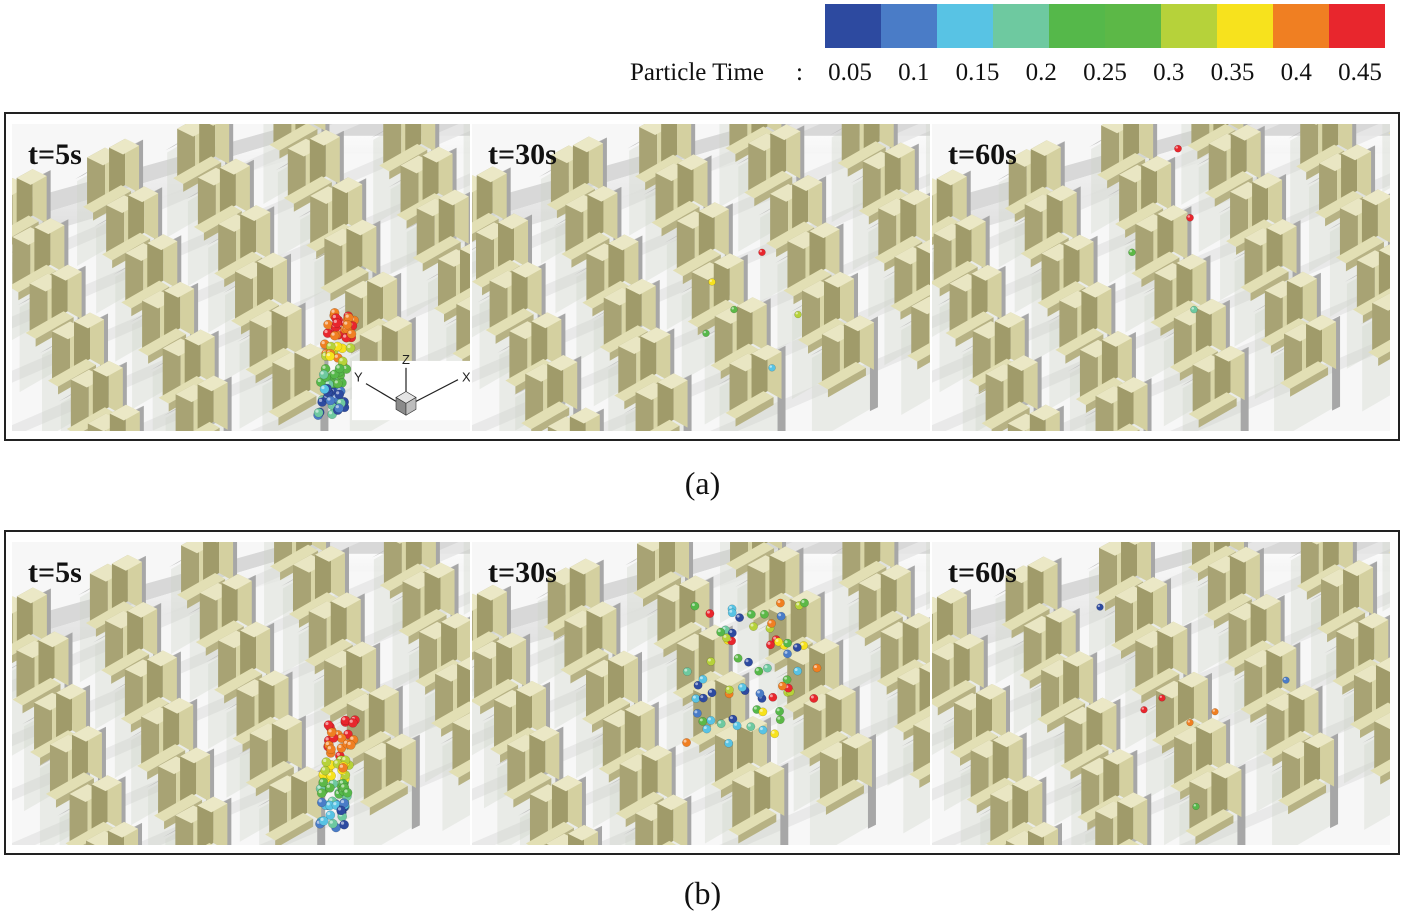  I want to click on scene-panel-b-1: t=5s, so click(241, 693).